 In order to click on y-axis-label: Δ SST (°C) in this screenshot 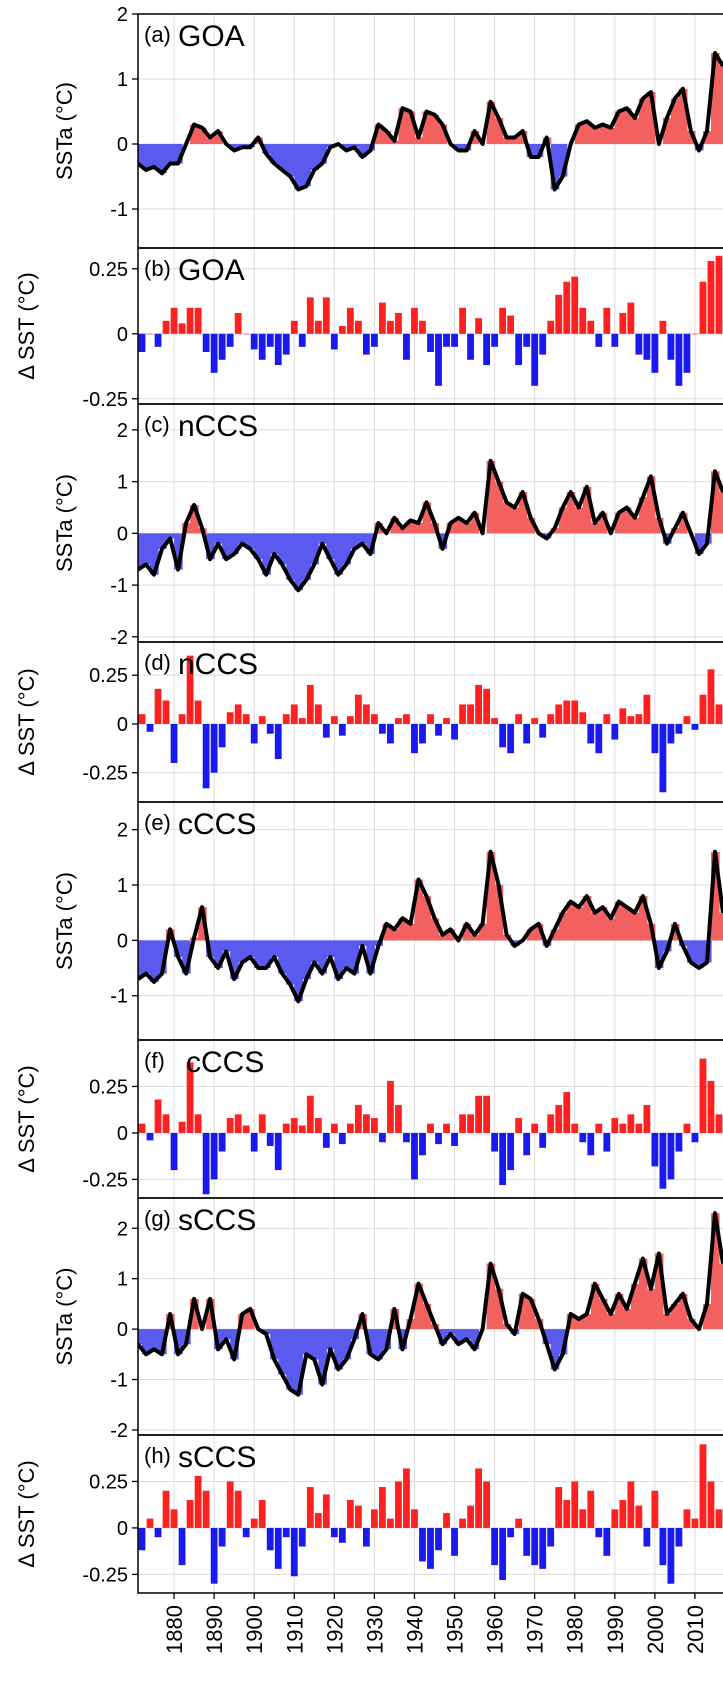, I will do `click(26, 1118)`.